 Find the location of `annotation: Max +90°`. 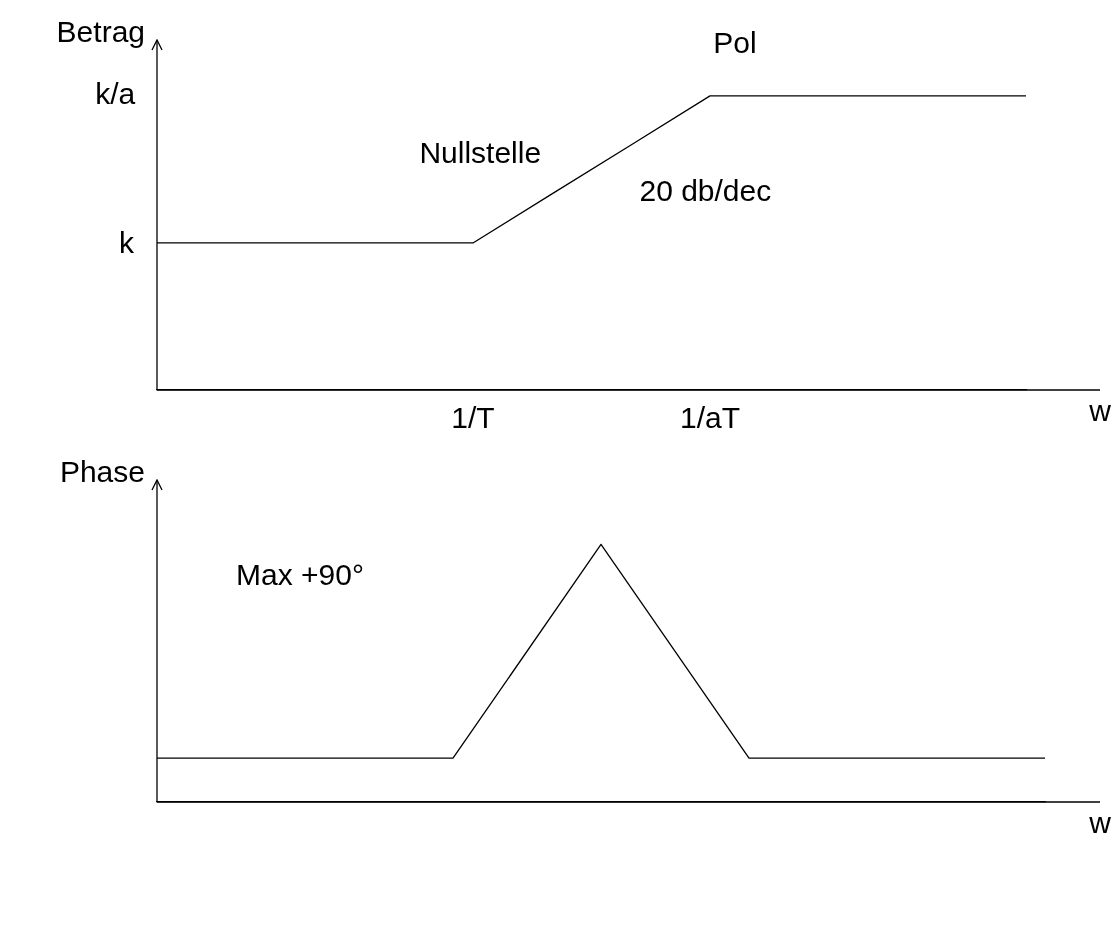

annotation: Max +90° is located at coordinates (300, 574).